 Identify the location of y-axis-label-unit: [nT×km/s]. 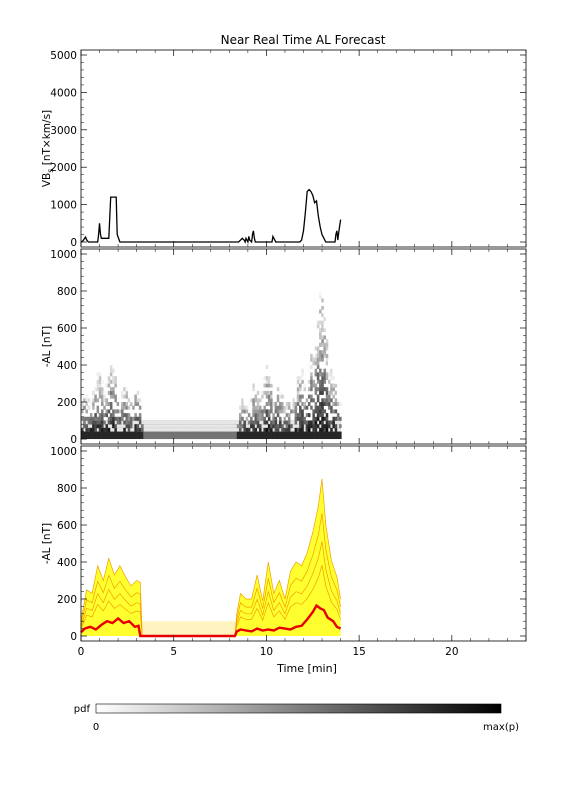
(47, 139).